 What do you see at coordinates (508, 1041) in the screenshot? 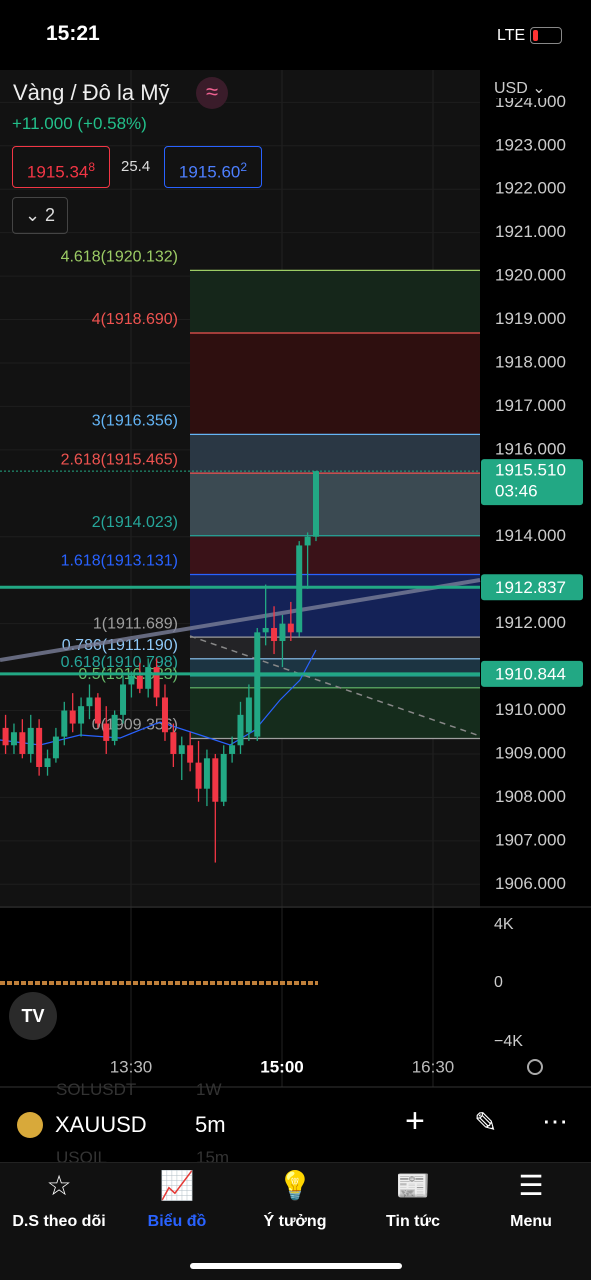
I see `volume-tick: −4K` at bounding box center [508, 1041].